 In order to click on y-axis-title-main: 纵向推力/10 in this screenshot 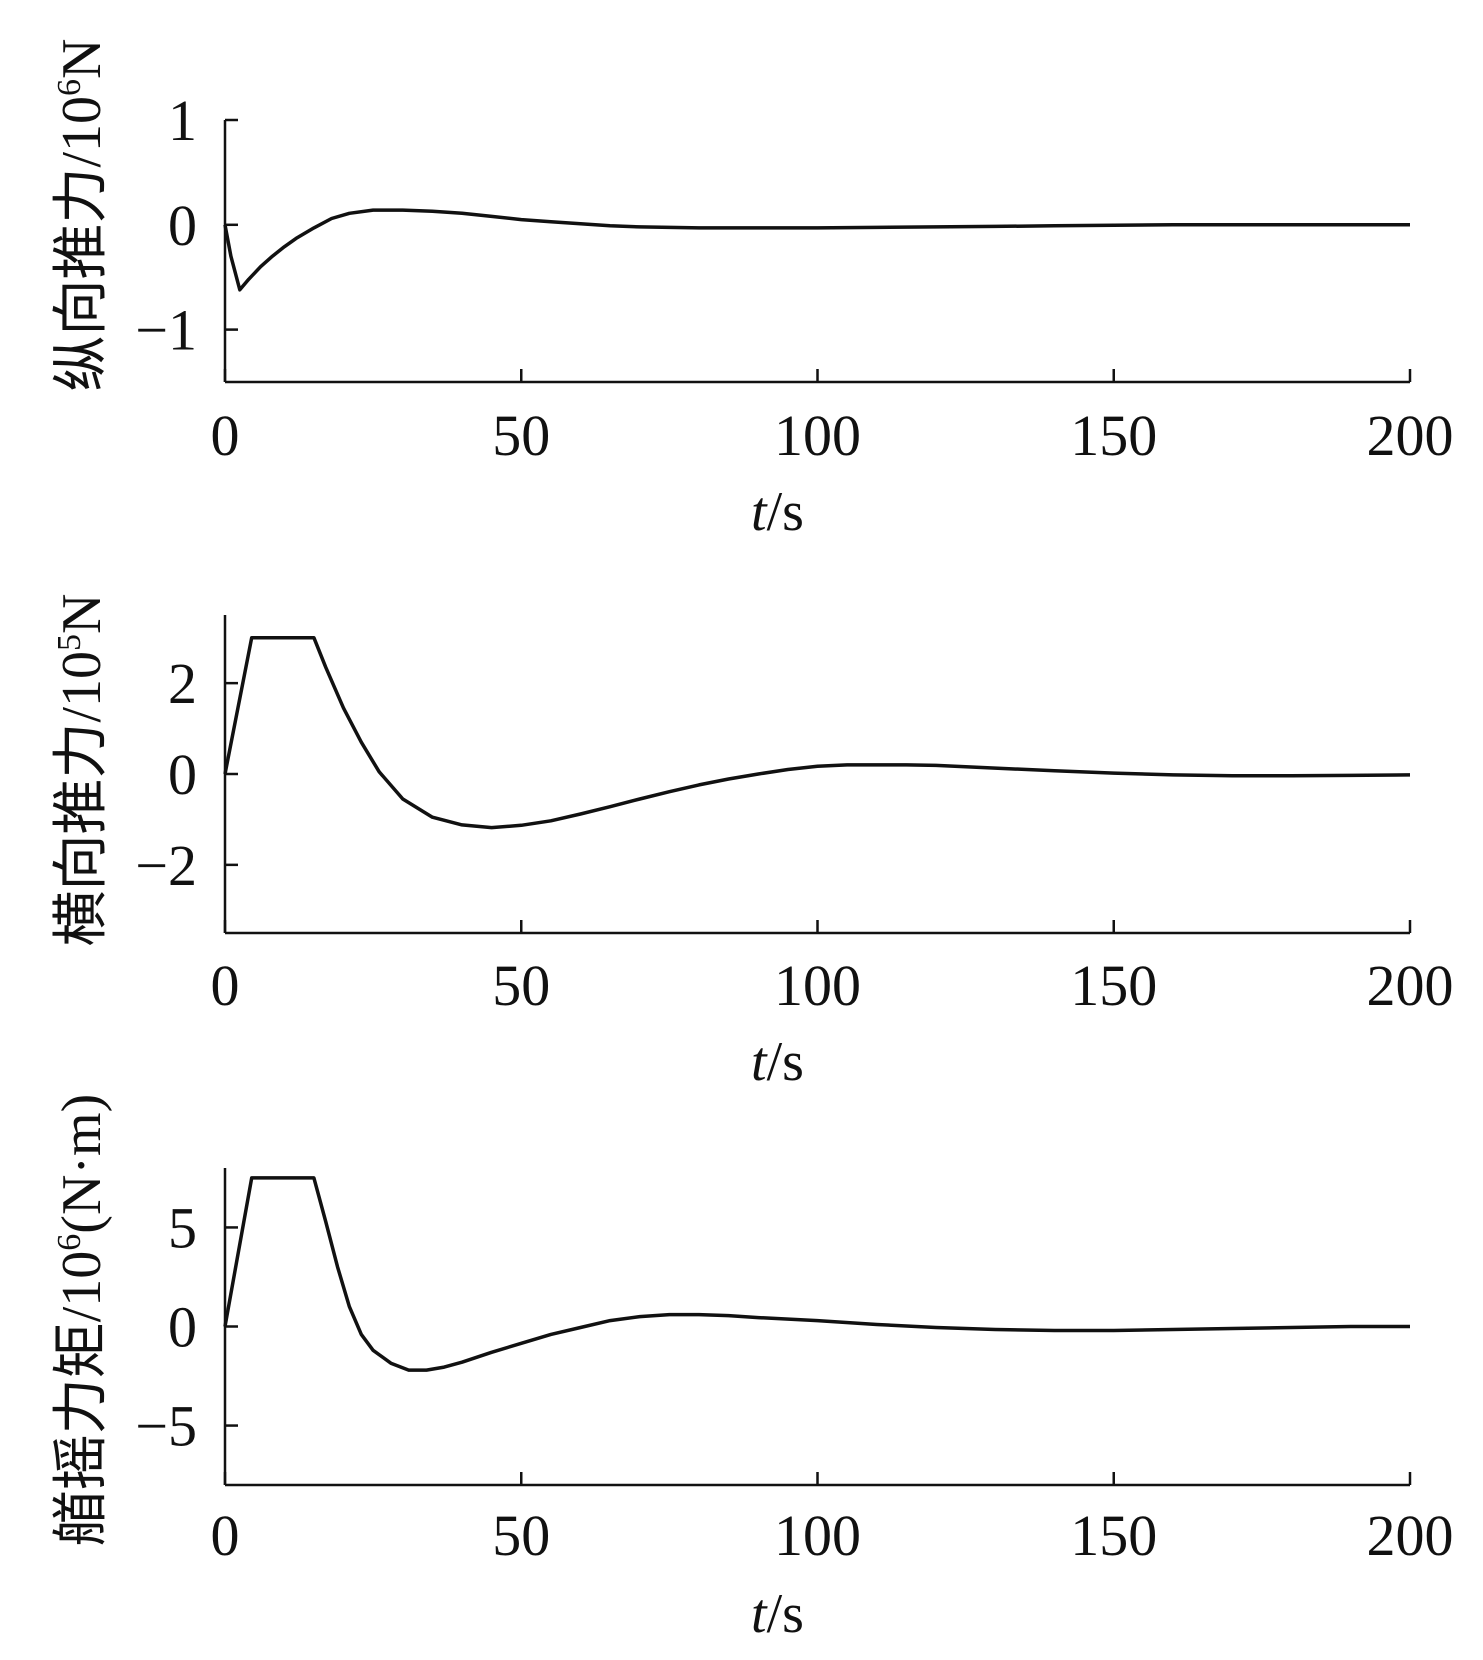, I will do `click(82, 244)`.